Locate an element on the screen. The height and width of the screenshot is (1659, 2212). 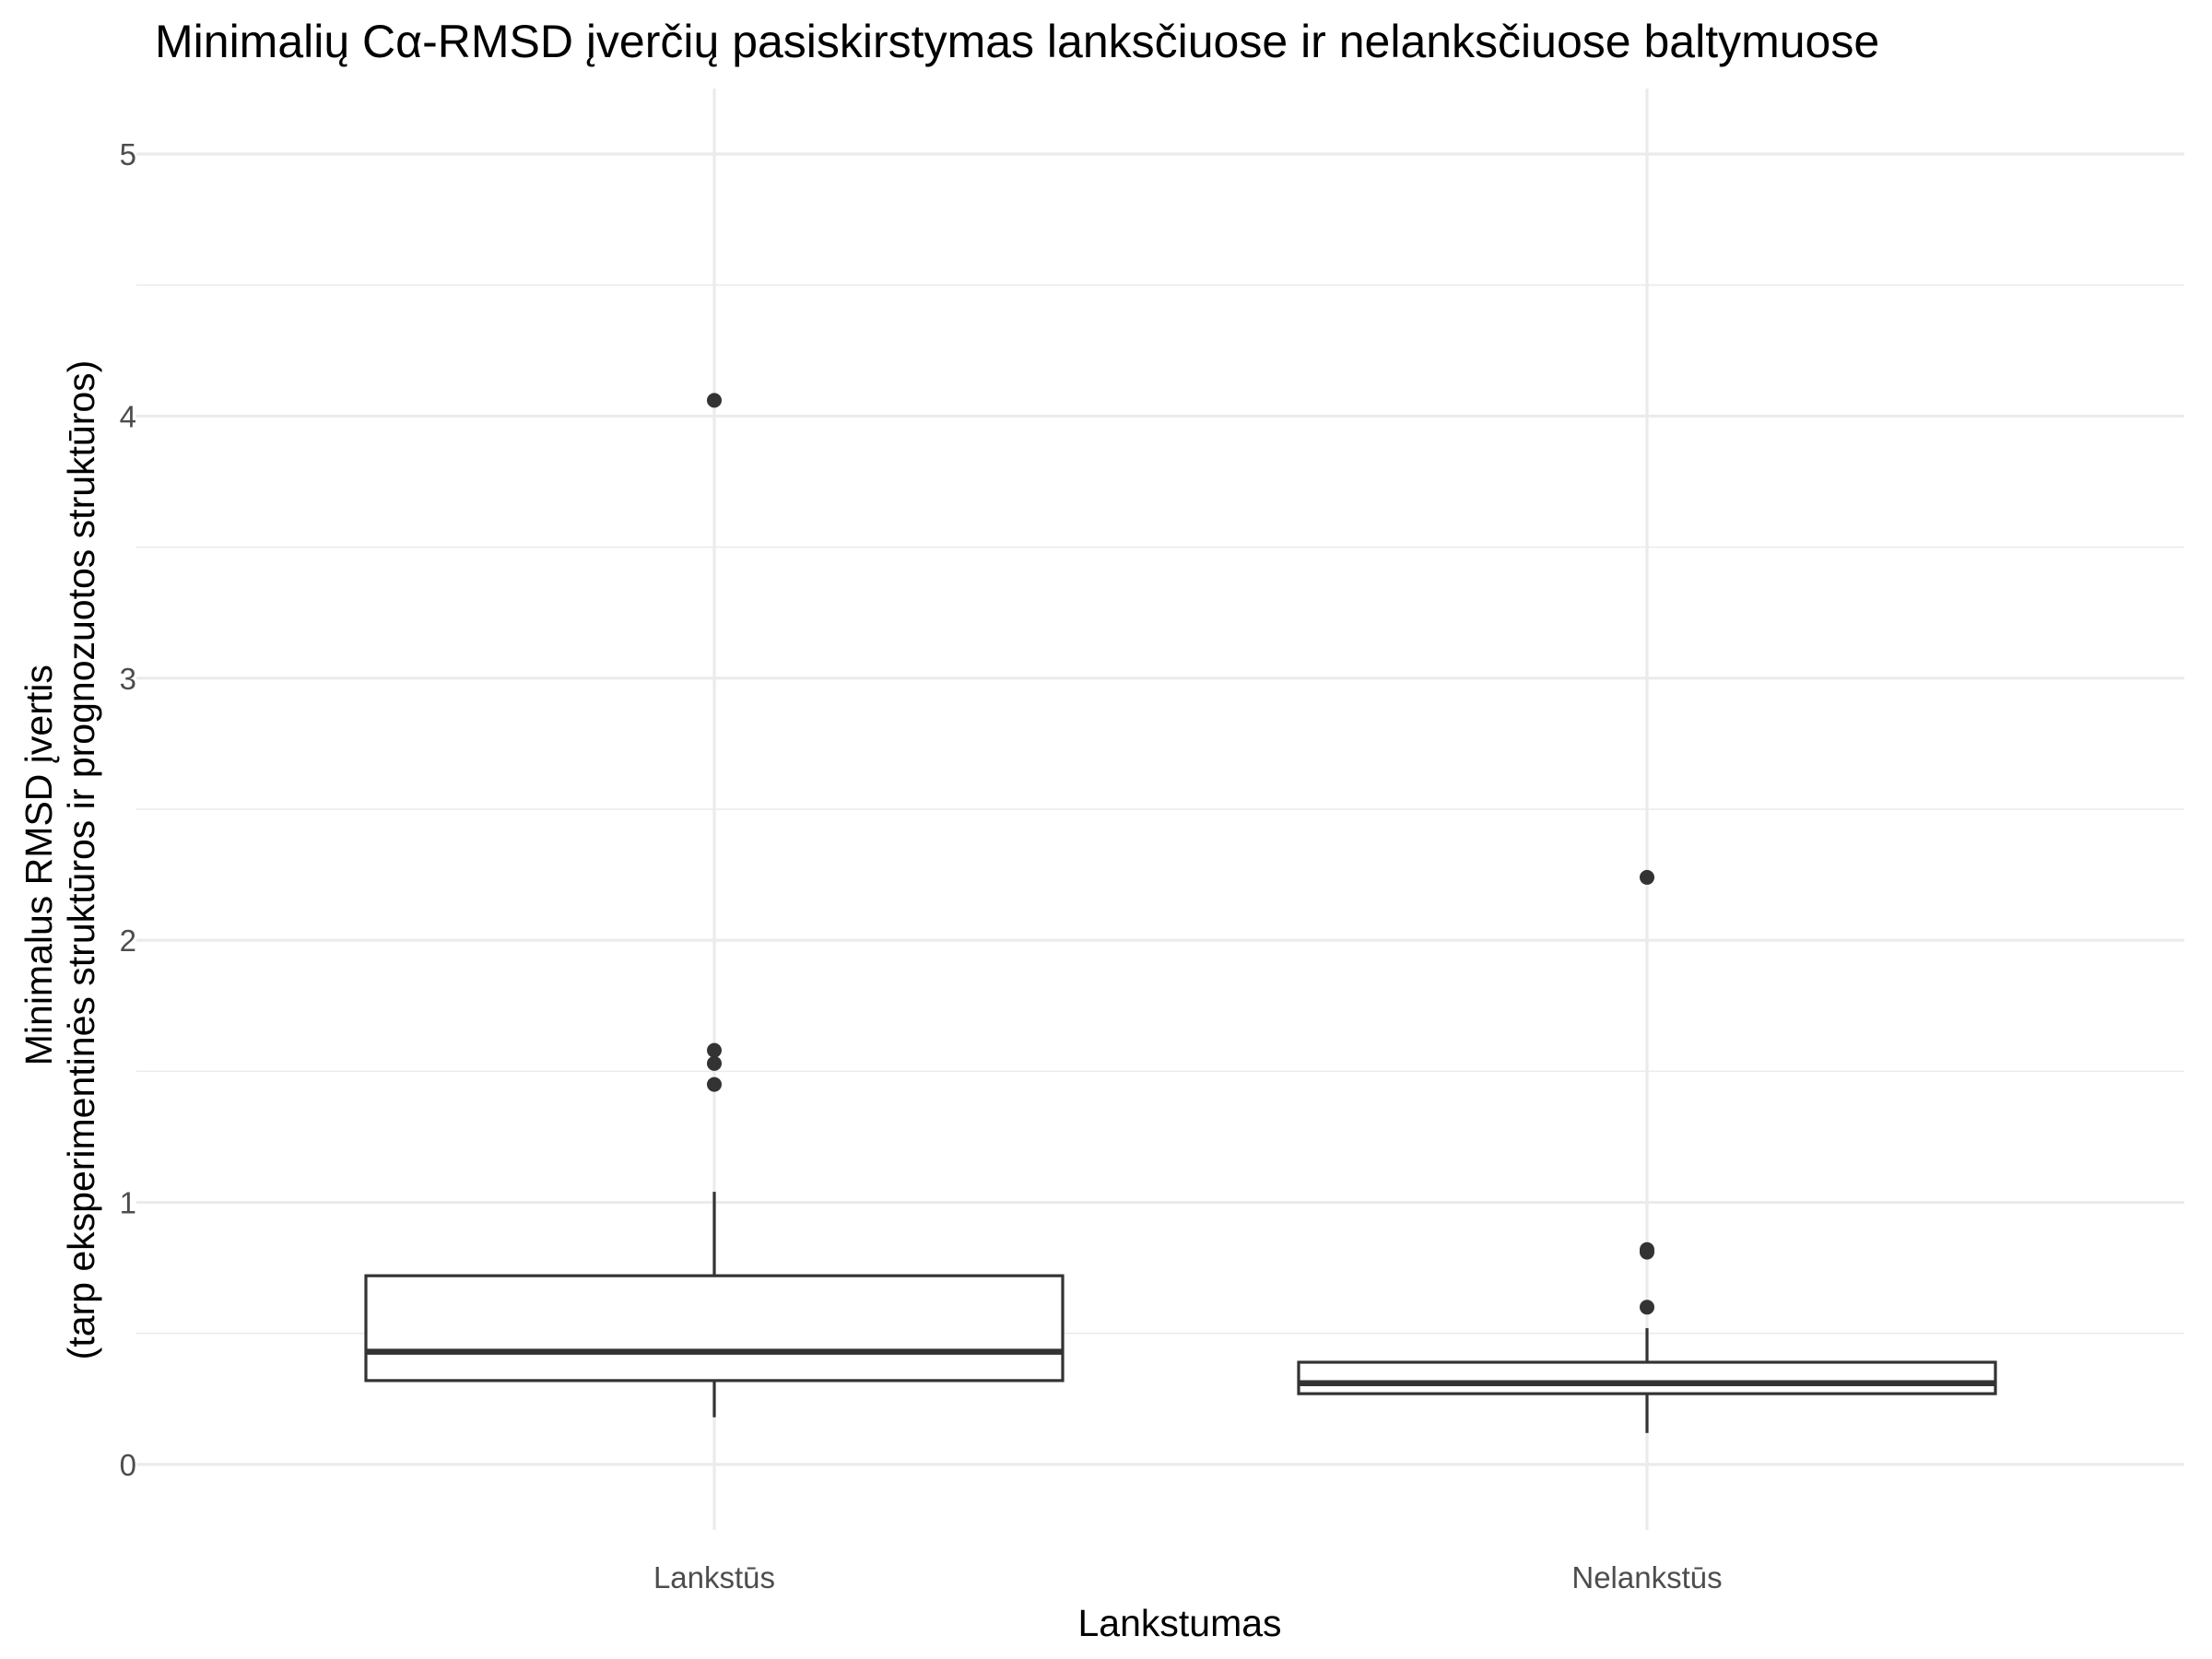
y-tick-label: 2 is located at coordinates (128, 941).